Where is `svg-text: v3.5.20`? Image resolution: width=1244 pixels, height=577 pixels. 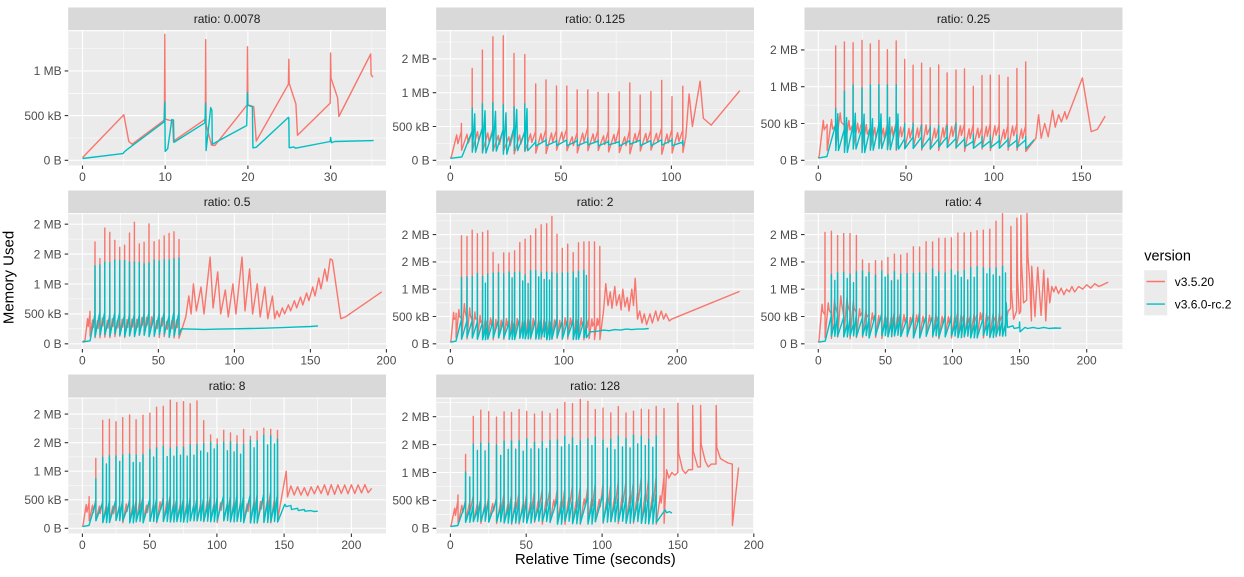 svg-text: v3.5.20 is located at coordinates (1195, 282).